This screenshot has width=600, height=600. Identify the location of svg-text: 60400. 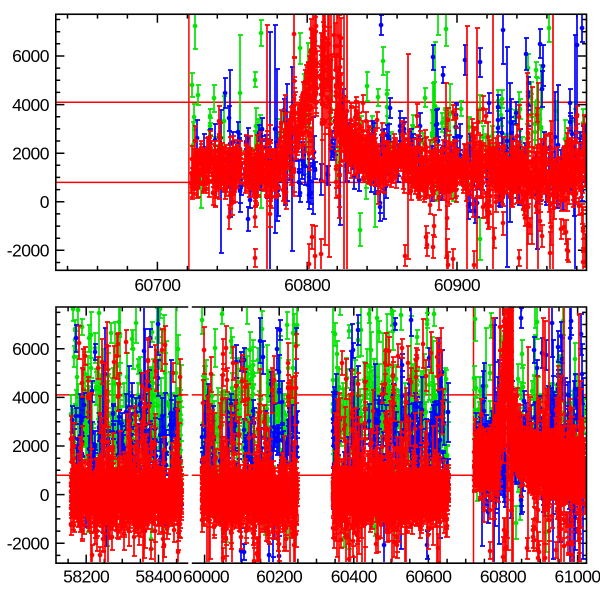
(354, 576).